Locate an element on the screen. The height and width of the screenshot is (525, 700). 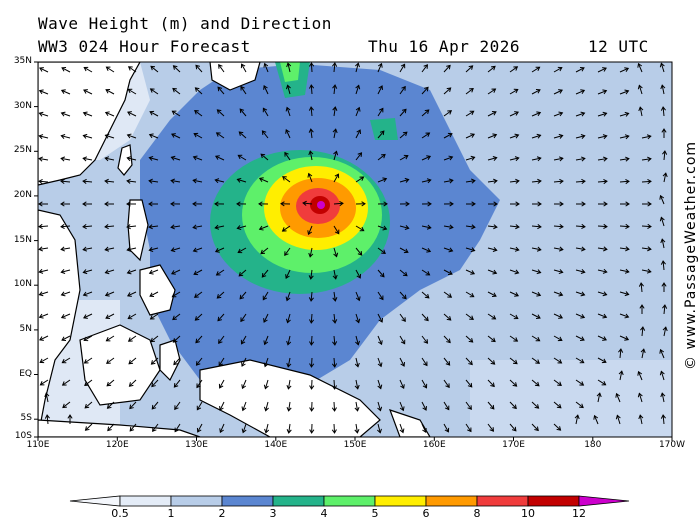
lon-label: 160E is located at coordinates (434, 445).